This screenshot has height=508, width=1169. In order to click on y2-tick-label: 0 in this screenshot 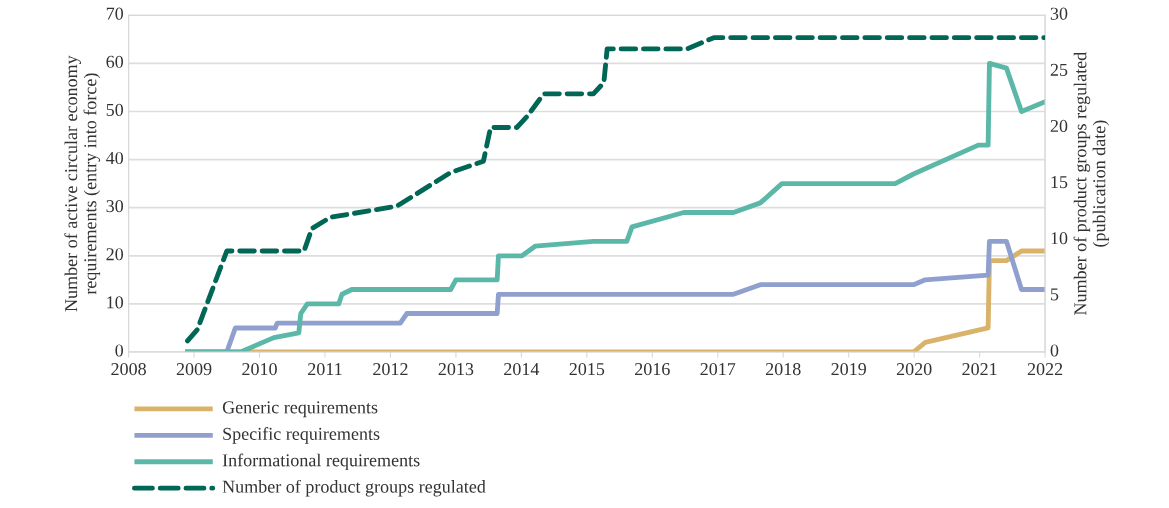, I will do `click(1054, 350)`.